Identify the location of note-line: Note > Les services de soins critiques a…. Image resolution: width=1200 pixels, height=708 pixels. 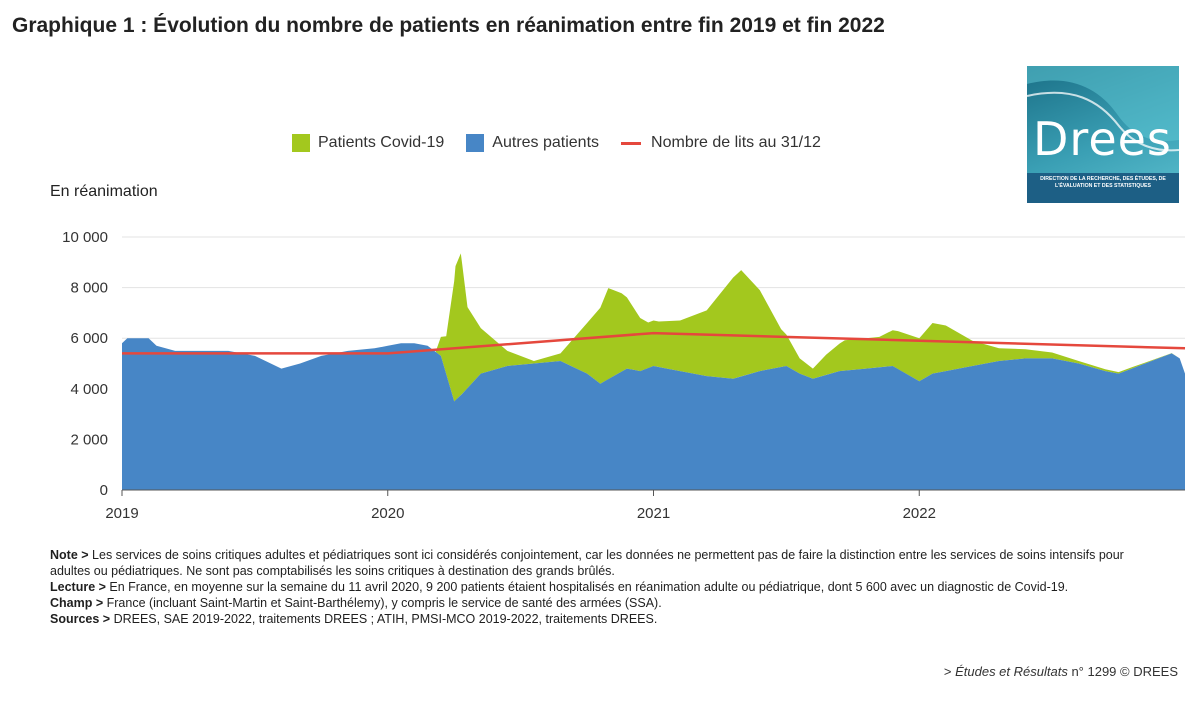
(605, 563).